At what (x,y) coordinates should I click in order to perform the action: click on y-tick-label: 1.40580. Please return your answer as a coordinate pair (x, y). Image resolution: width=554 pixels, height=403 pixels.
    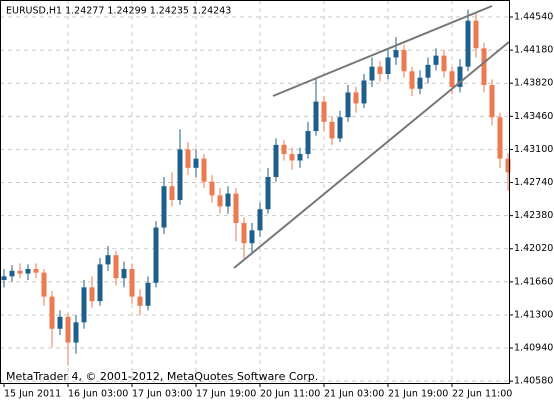
    Looking at the image, I should click on (533, 381).